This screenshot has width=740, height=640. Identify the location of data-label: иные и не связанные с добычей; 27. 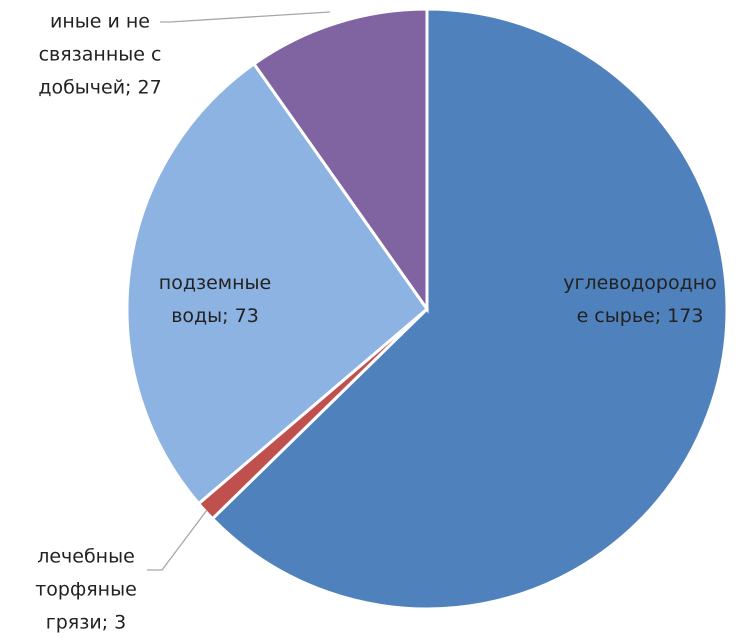
(100, 54).